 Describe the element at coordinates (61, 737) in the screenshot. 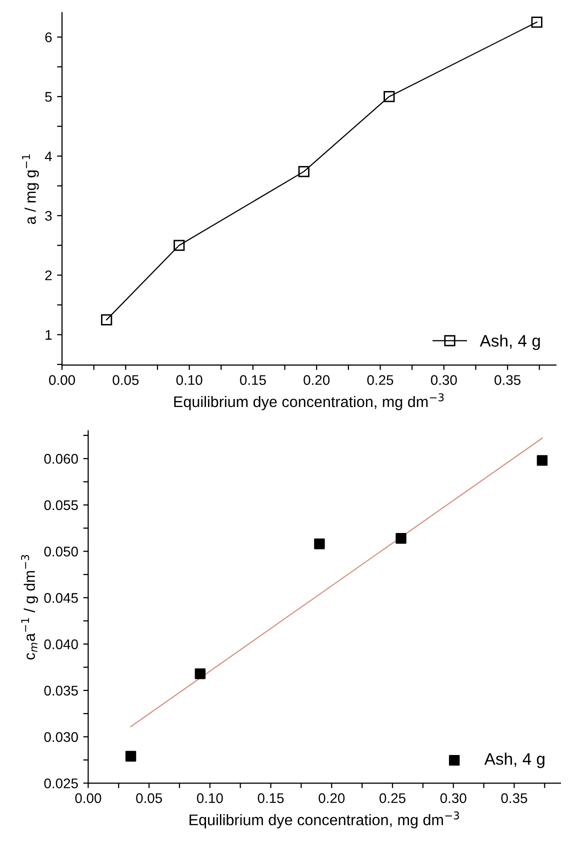

I see `y-tick-label: 0.030` at that location.